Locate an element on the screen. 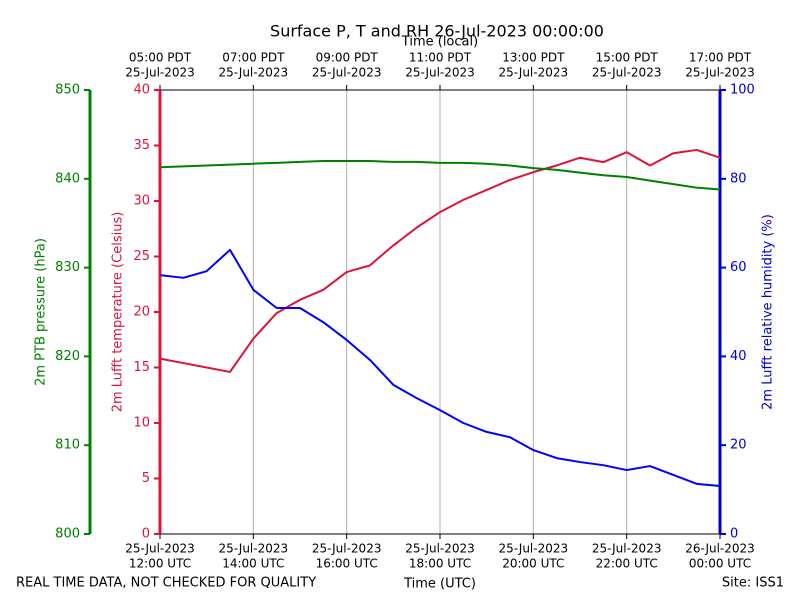 This screenshot has height=600, width=800. x2-tick-label: 11:00 PDT is located at coordinates (440, 58).